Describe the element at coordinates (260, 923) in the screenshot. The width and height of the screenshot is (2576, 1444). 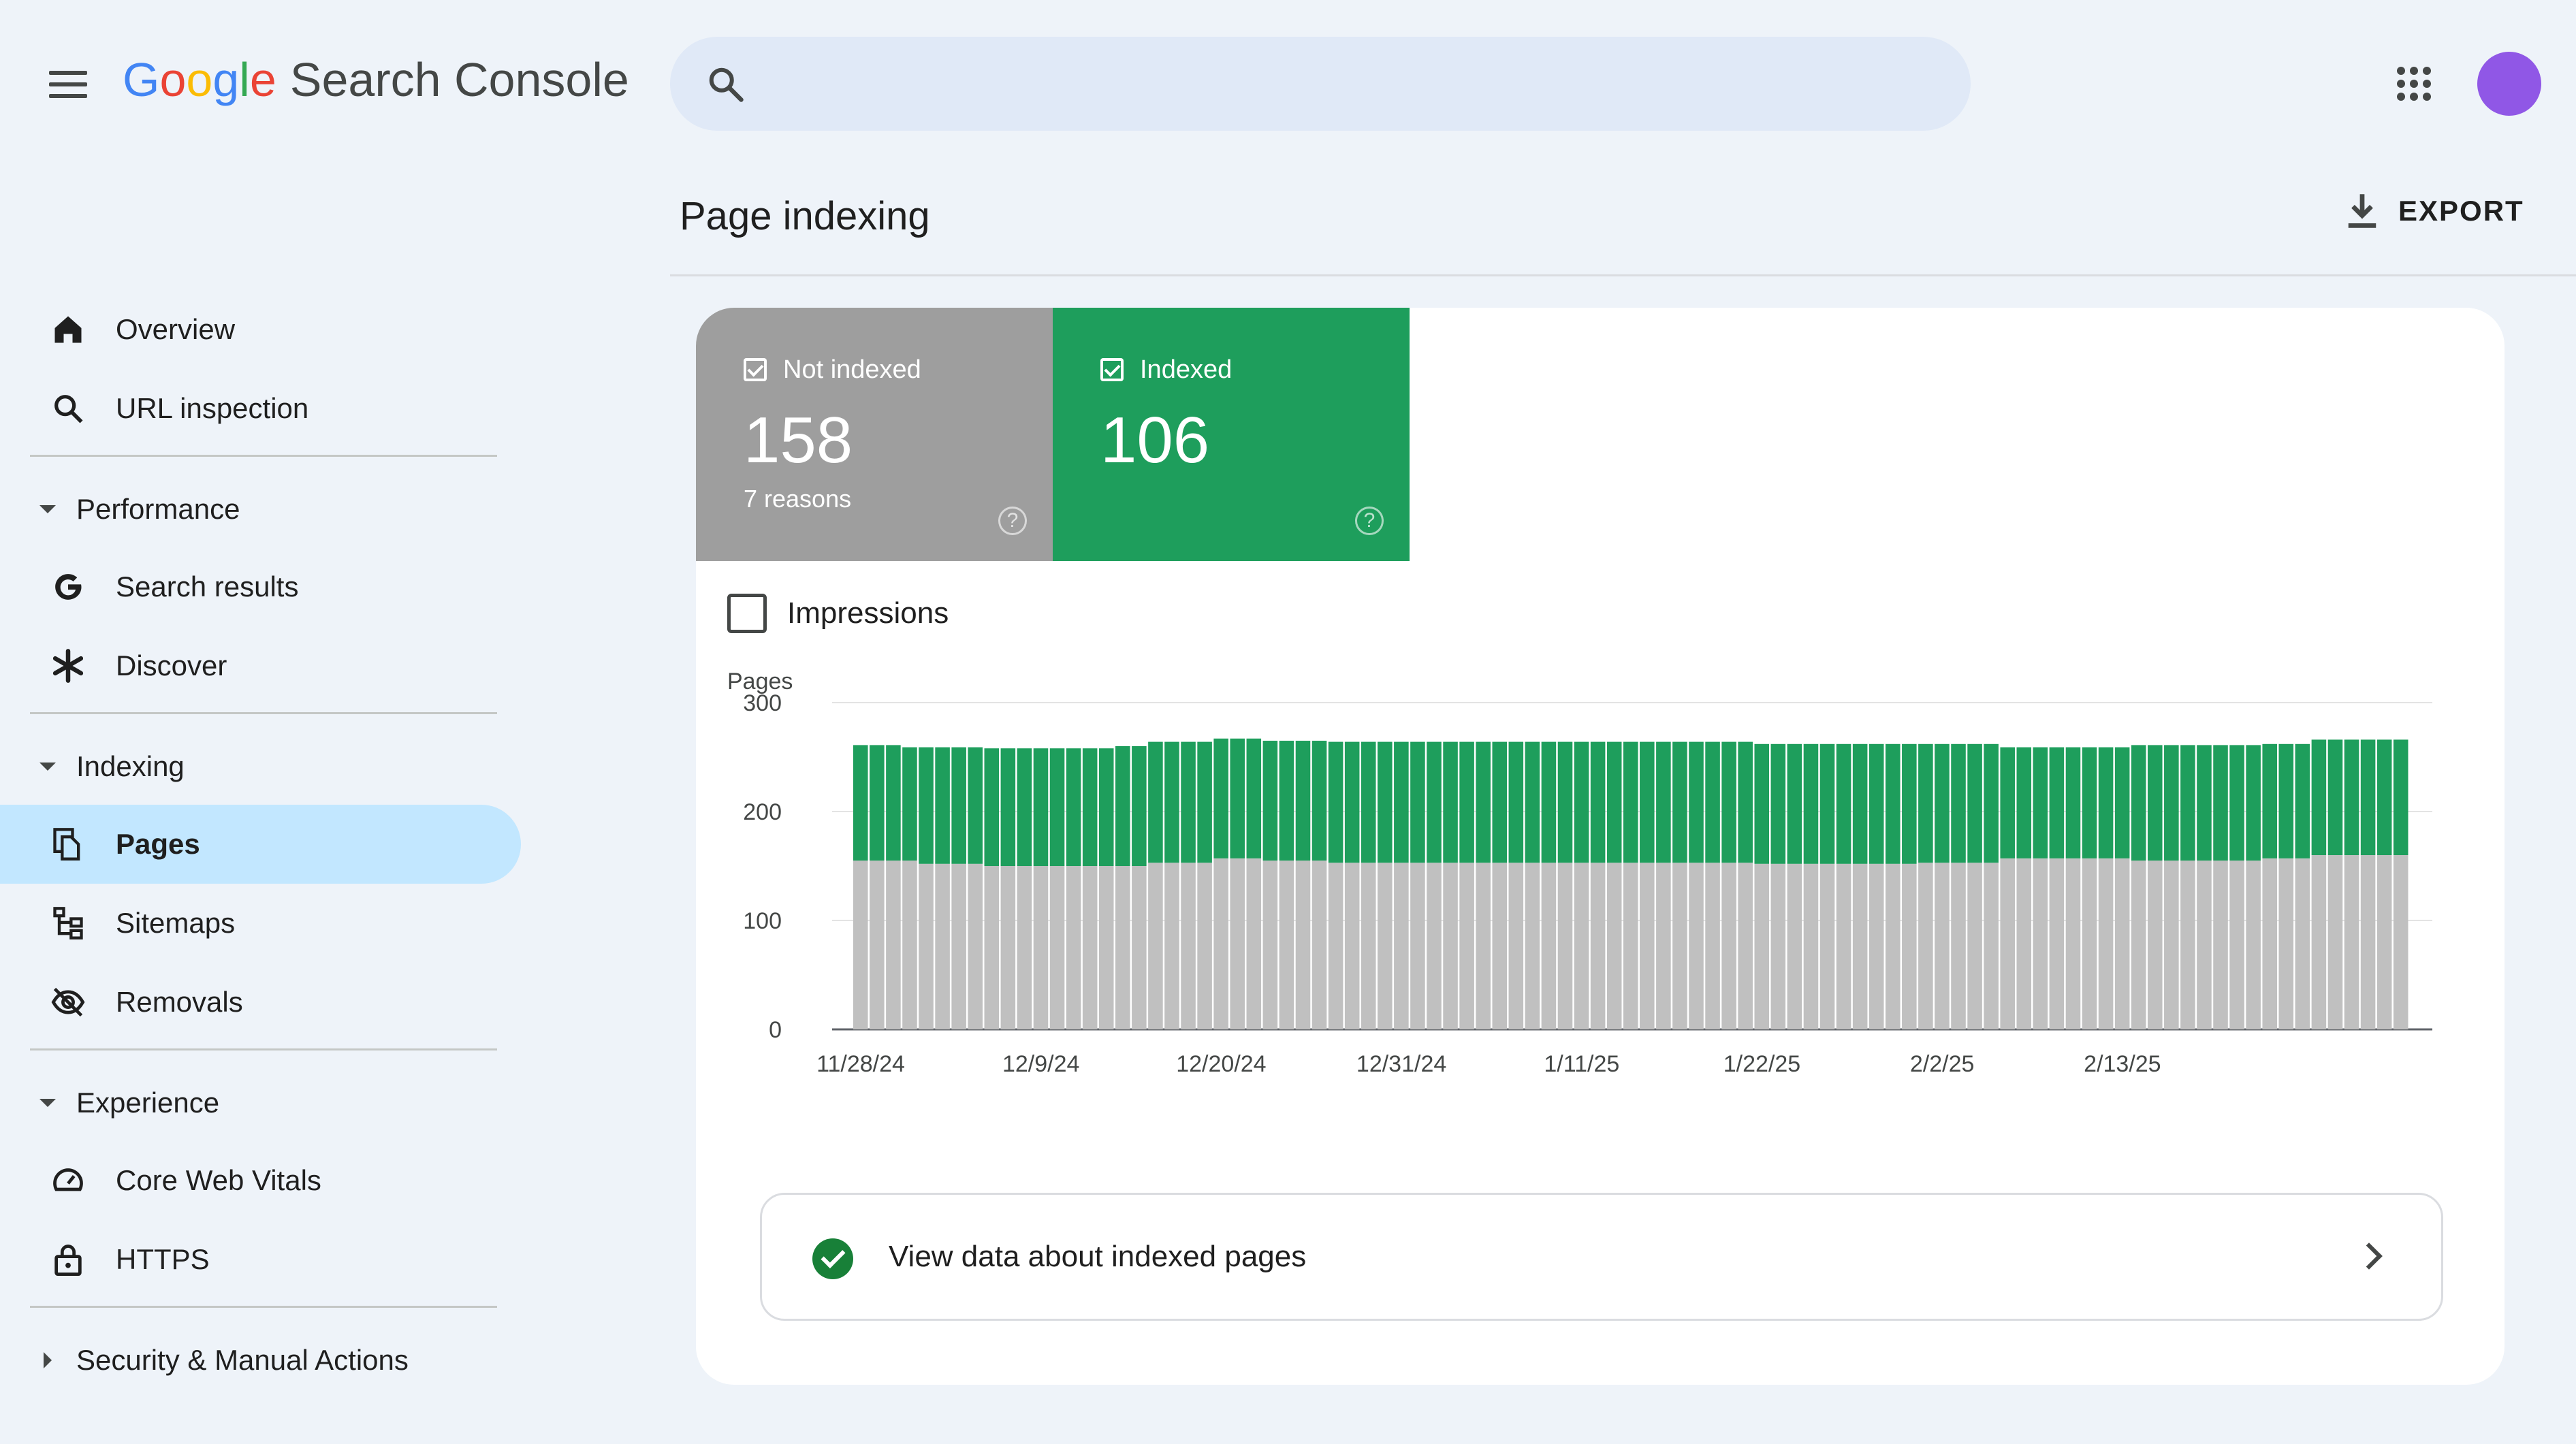
I see `sidebar-item-sitemaps: Sitemaps` at that location.